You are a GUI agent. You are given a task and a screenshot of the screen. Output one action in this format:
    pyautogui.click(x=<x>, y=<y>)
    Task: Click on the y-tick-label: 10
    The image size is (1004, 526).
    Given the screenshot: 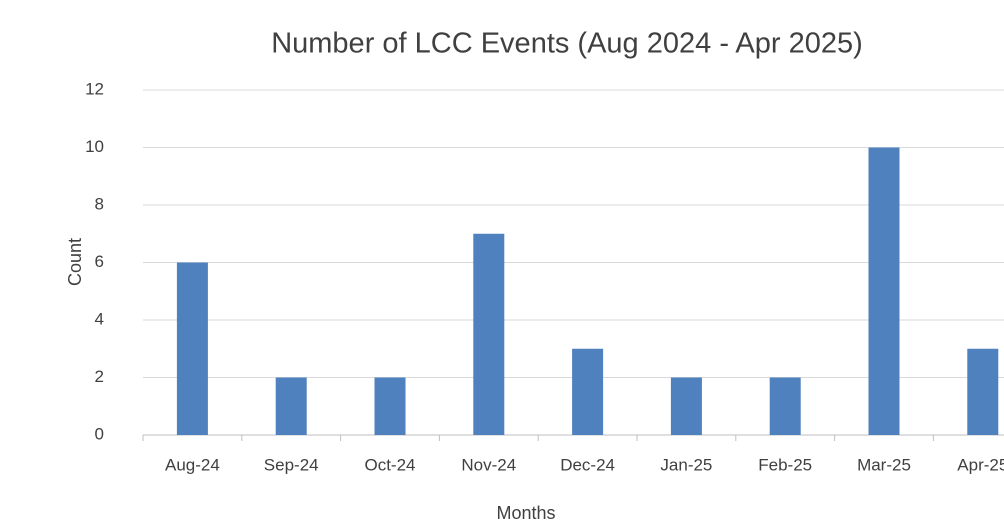 What is the action you would take?
    pyautogui.click(x=94, y=146)
    